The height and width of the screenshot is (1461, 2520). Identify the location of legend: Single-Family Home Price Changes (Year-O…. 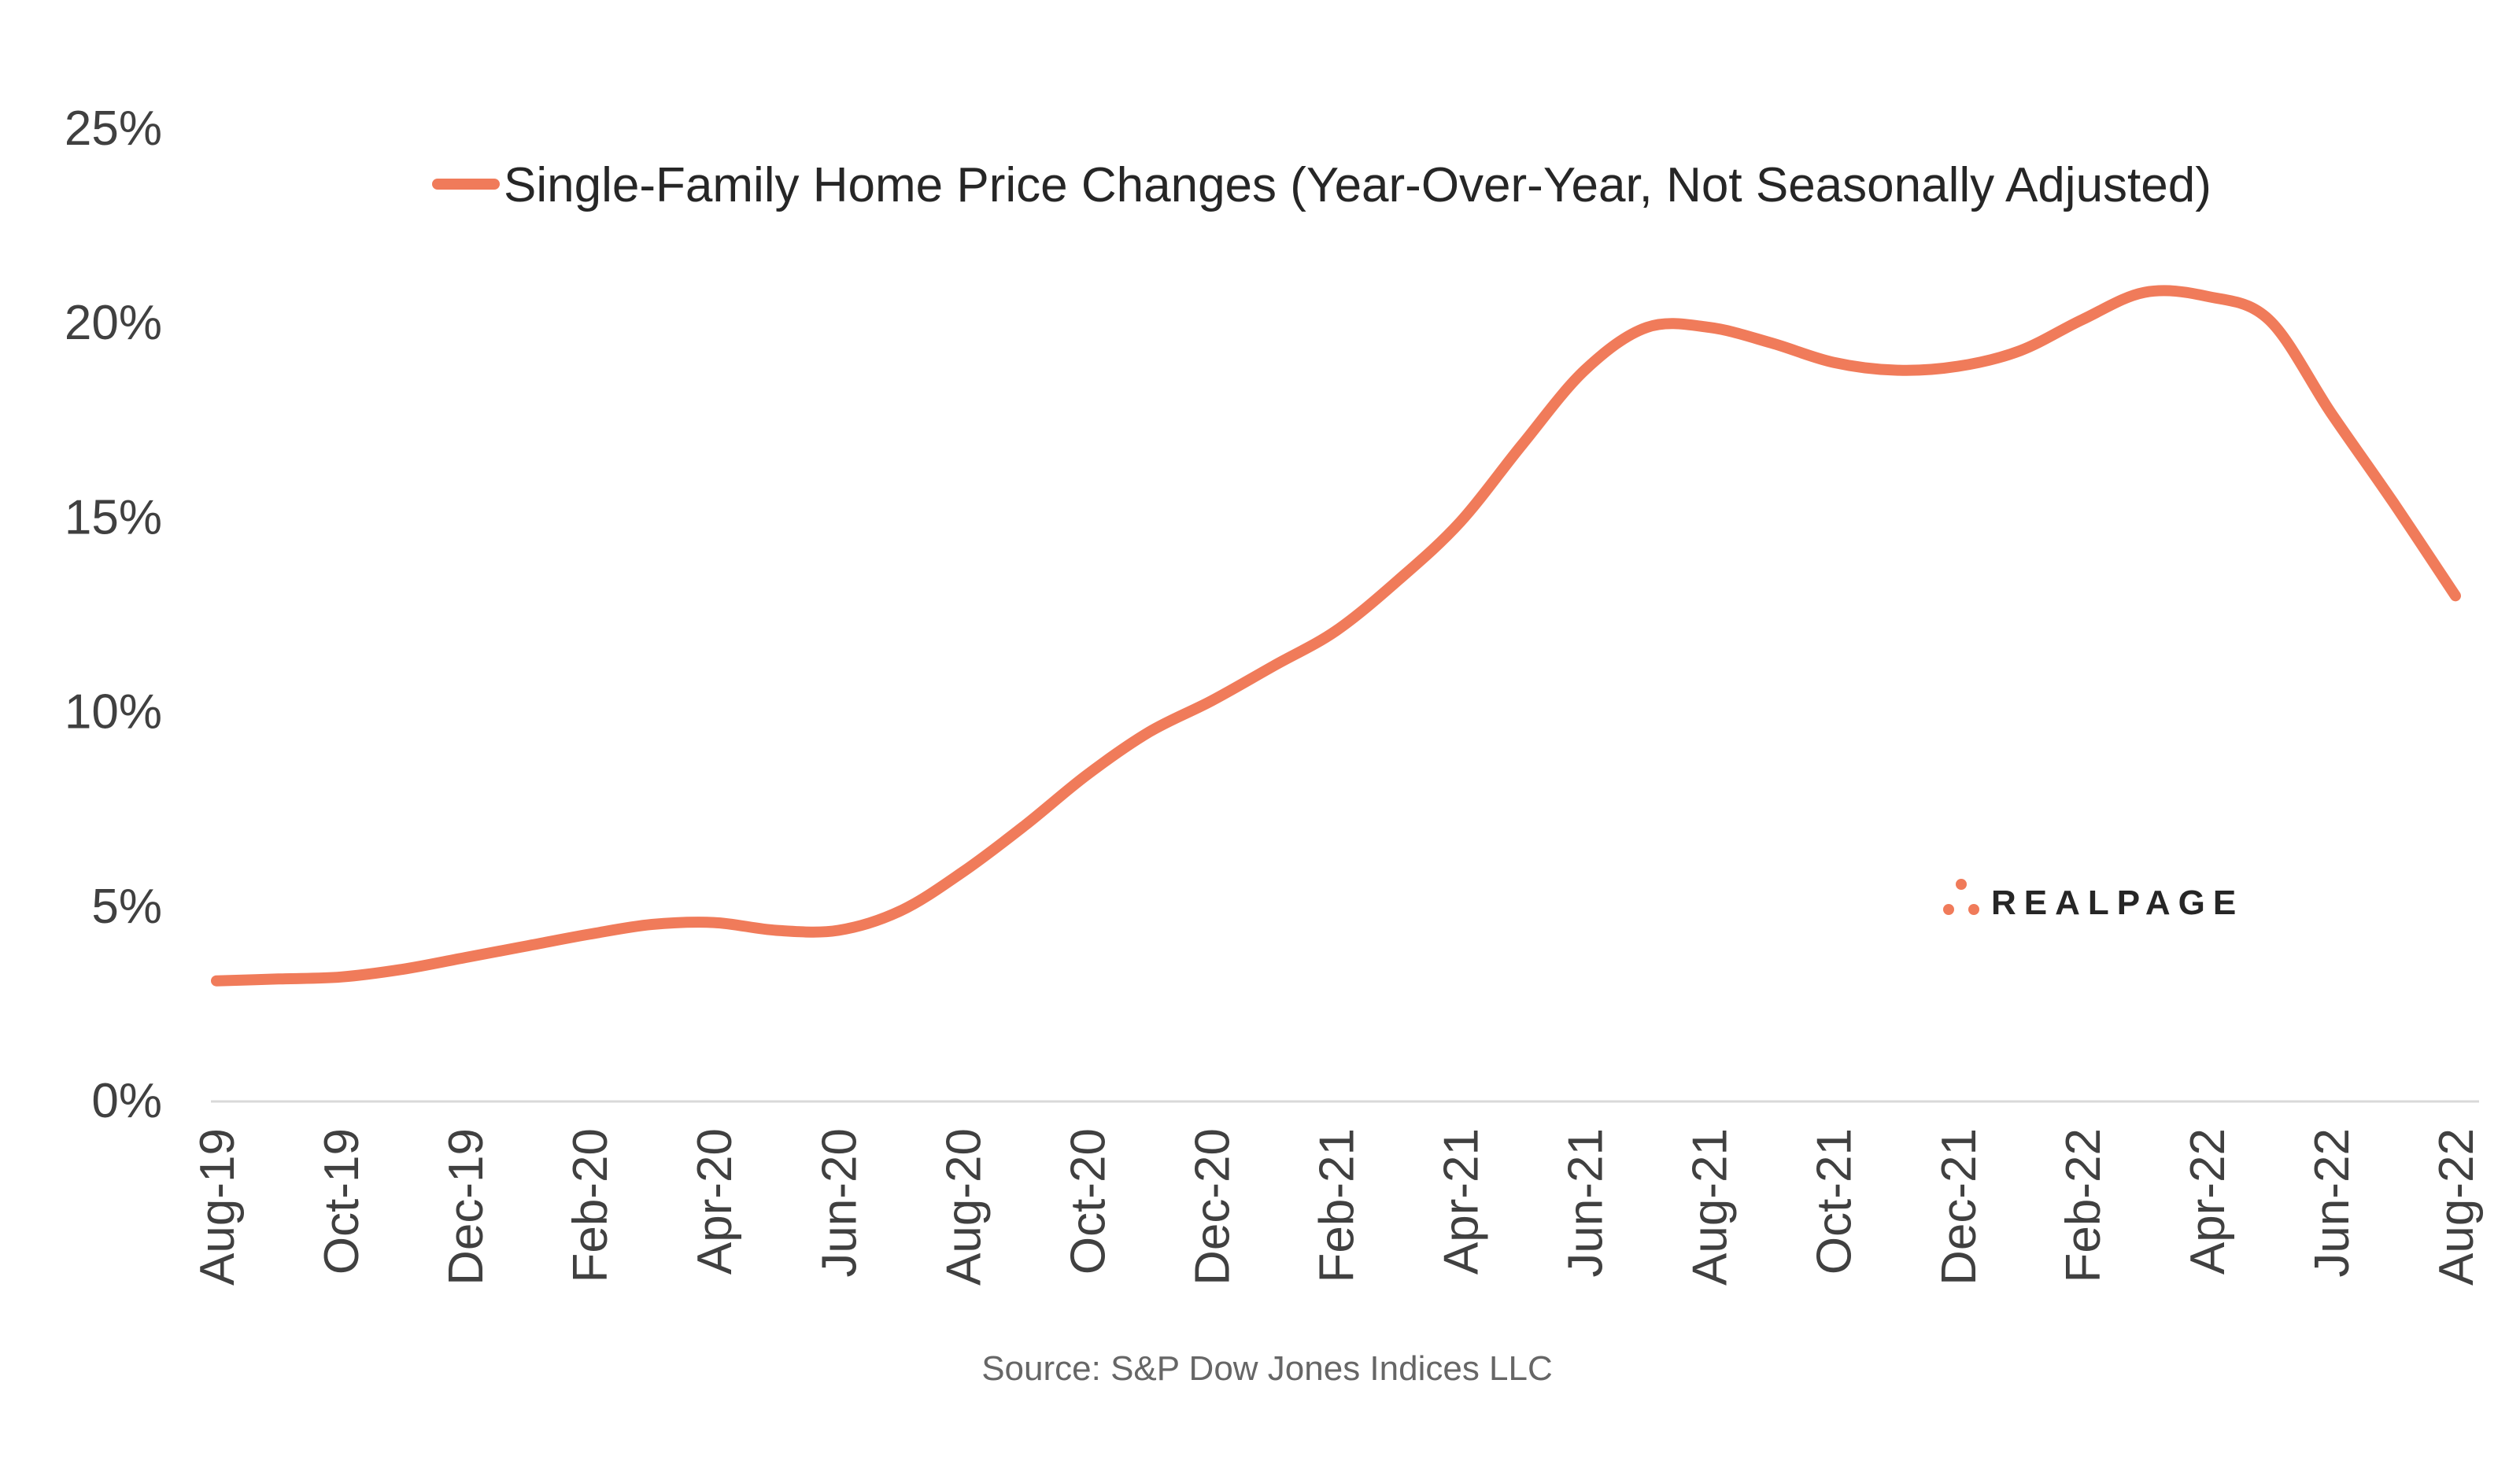
(1321, 185).